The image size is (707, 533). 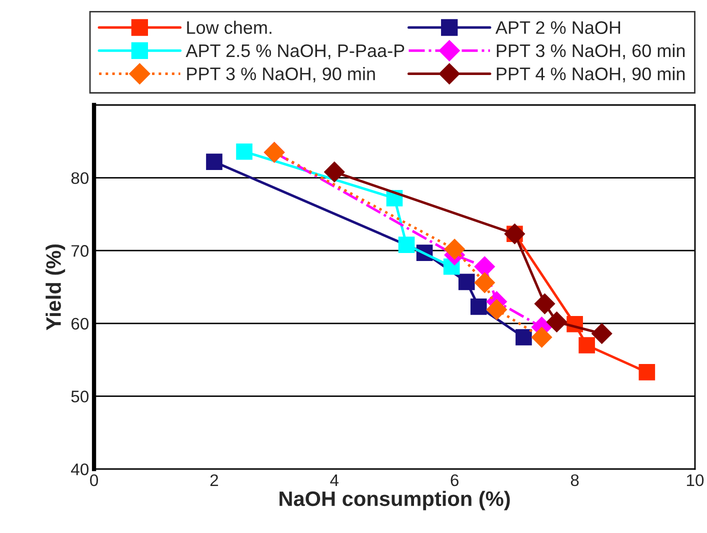 I want to click on x-tick-label: 2, so click(x=214, y=480).